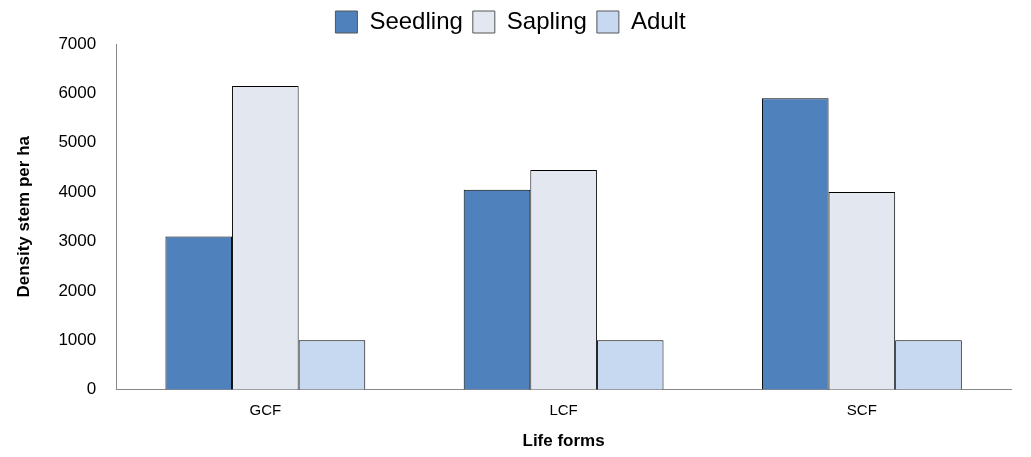  What do you see at coordinates (77, 93) in the screenshot?
I see `y-tick-label: 6000` at bounding box center [77, 93].